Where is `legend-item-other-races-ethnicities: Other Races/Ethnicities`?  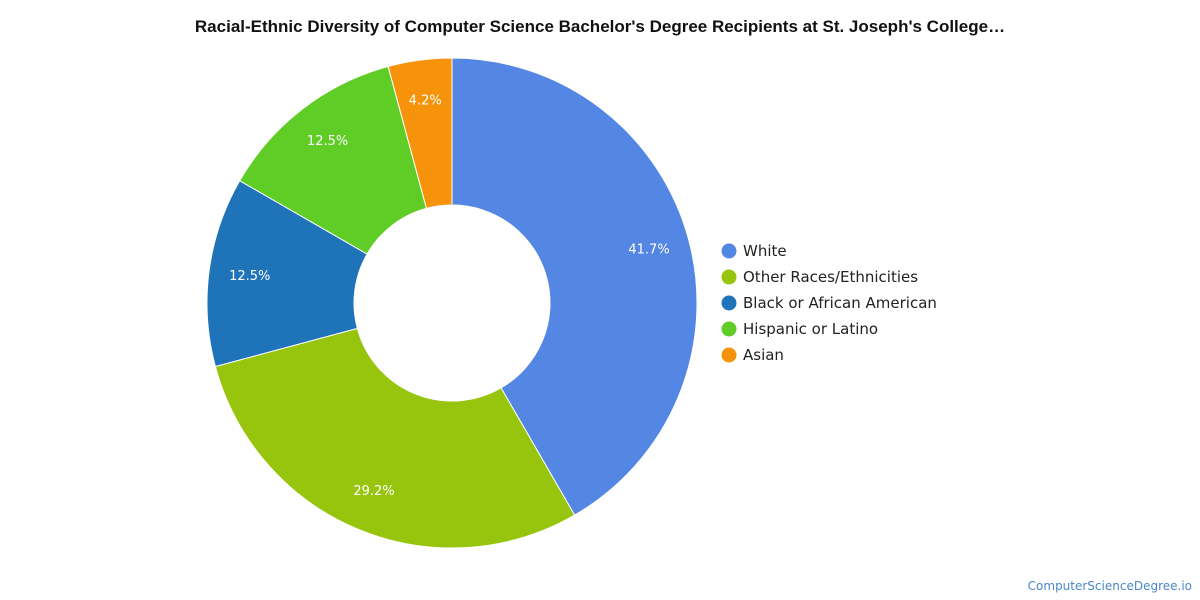 legend-item-other-races-ethnicities: Other Races/Ethnicities is located at coordinates (820, 277).